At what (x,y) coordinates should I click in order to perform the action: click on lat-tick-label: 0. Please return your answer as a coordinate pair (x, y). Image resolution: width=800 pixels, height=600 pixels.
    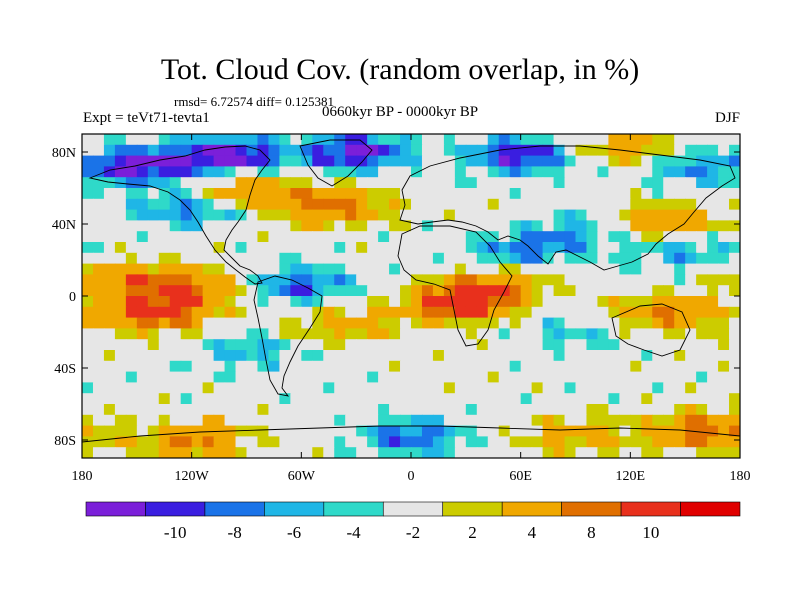
    Looking at the image, I should click on (72, 297).